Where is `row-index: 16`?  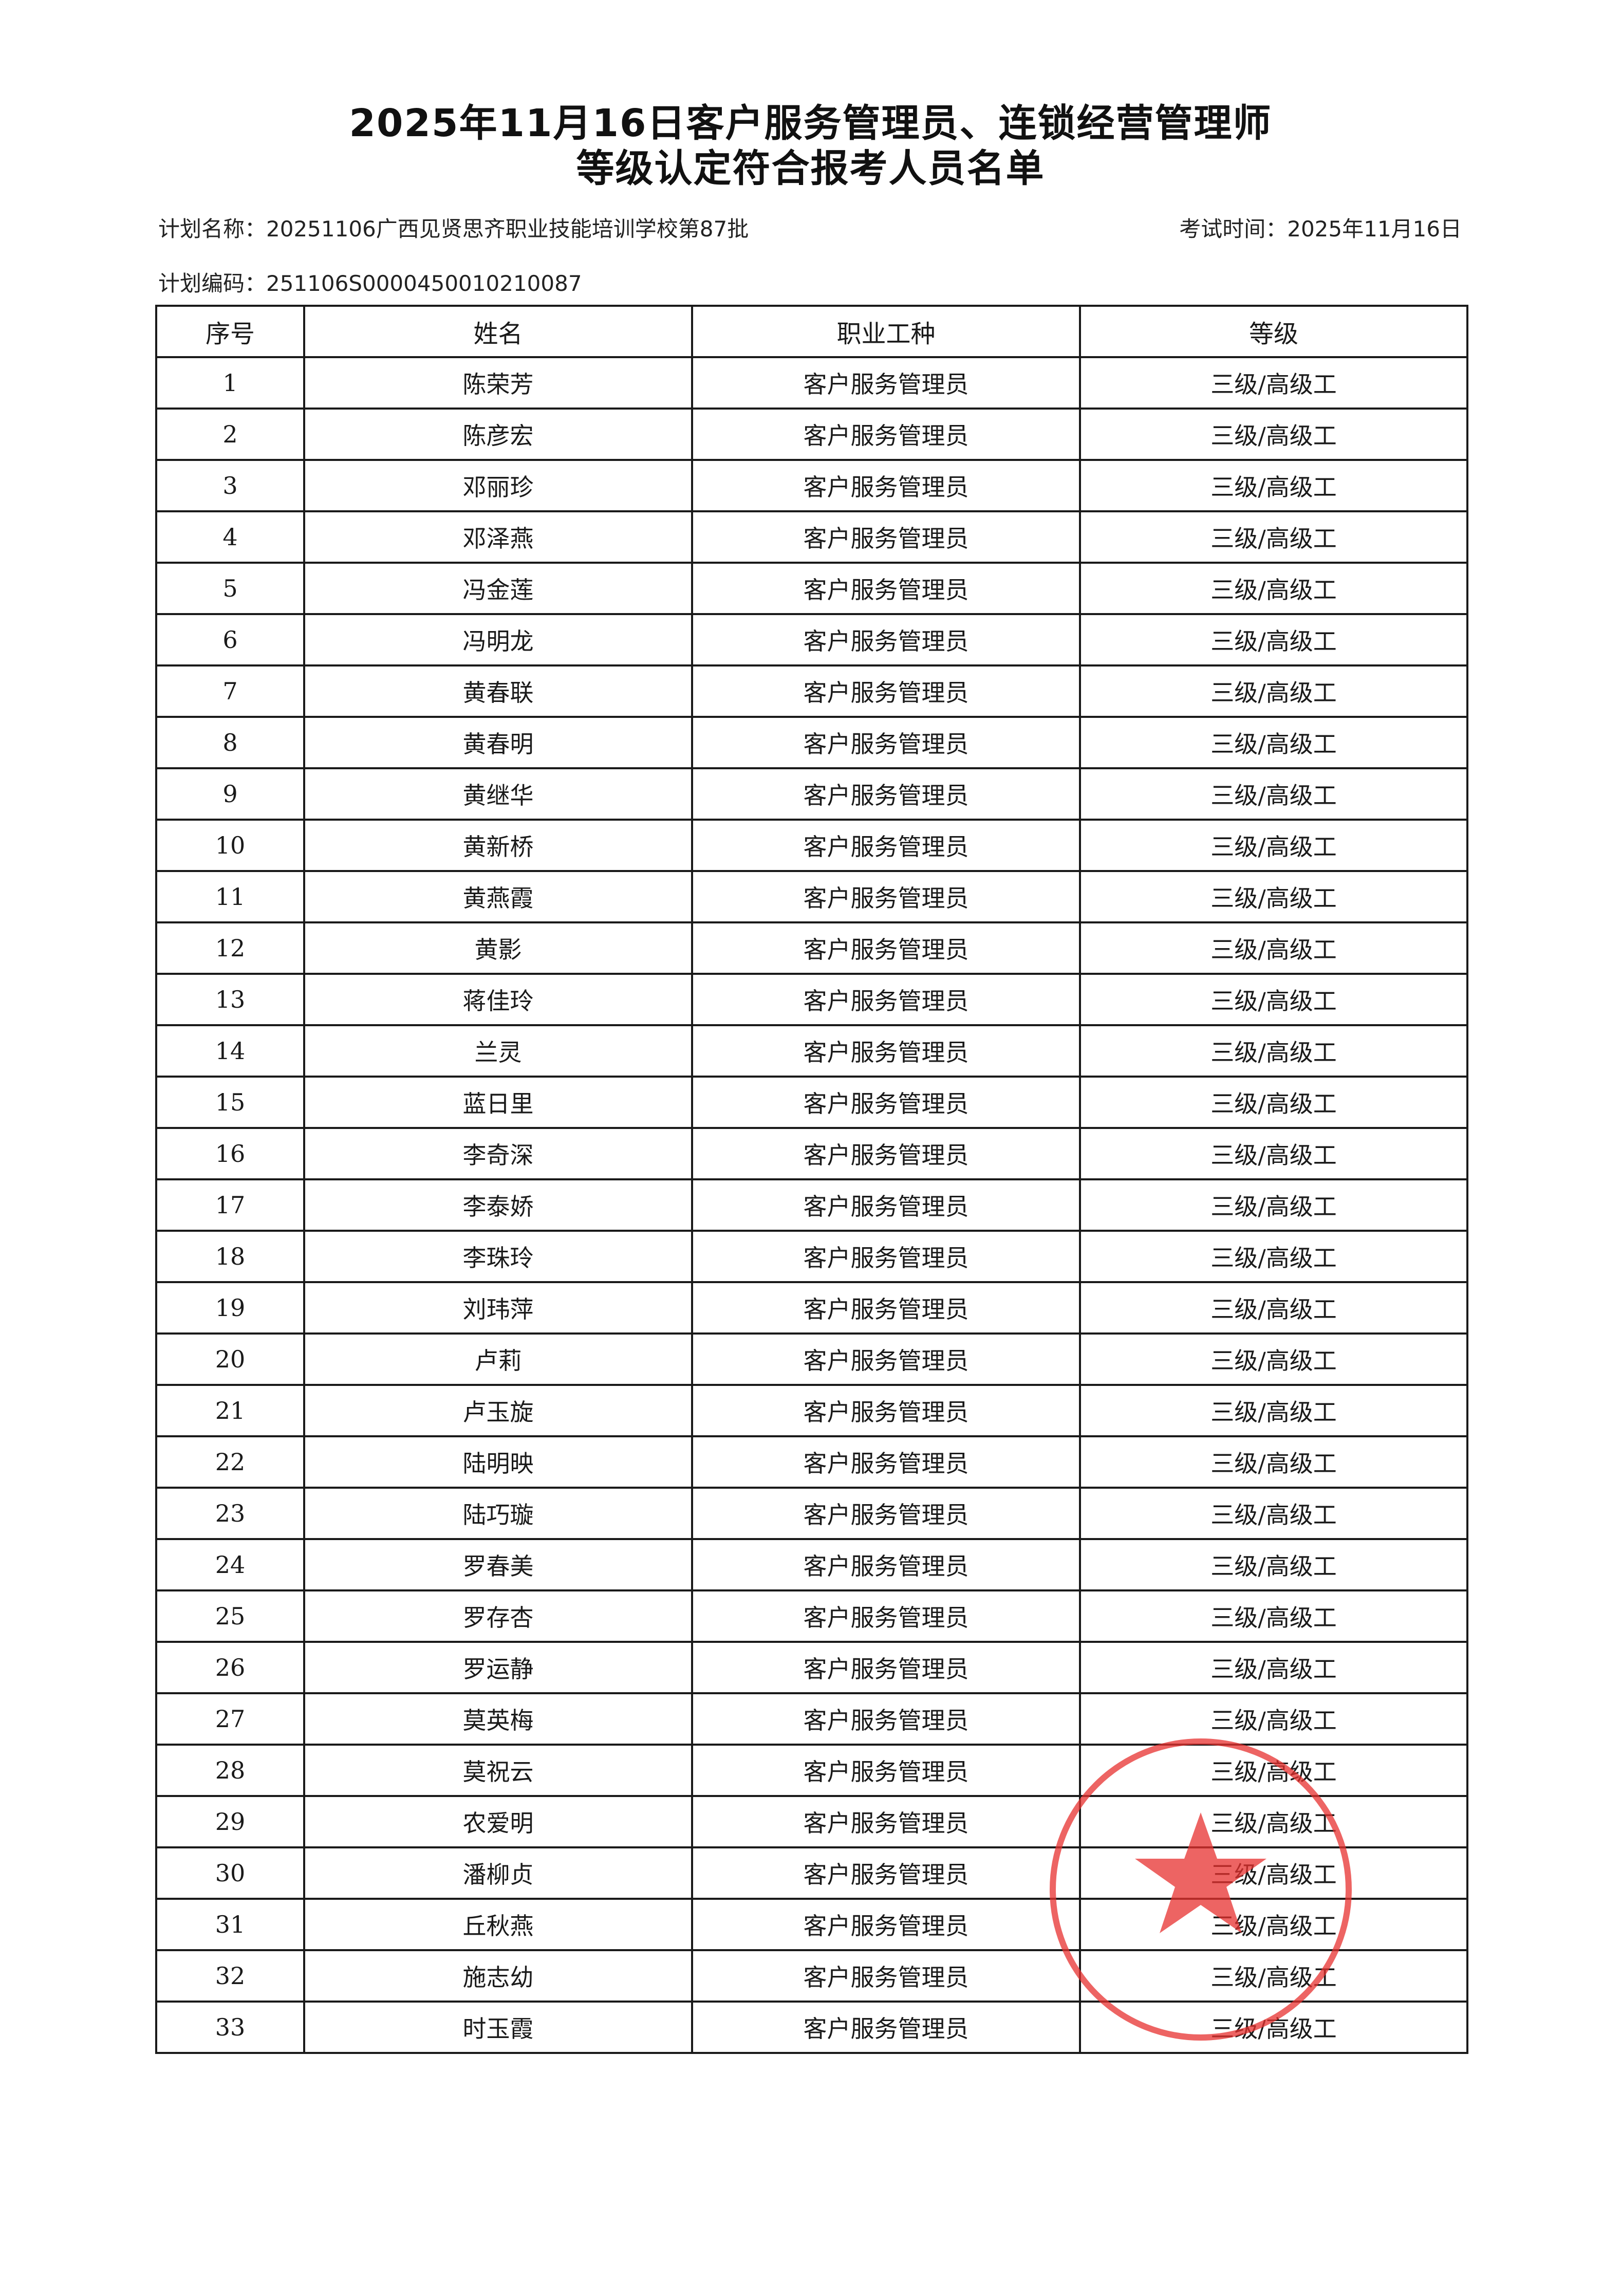
row-index: 16 is located at coordinates (230, 1154).